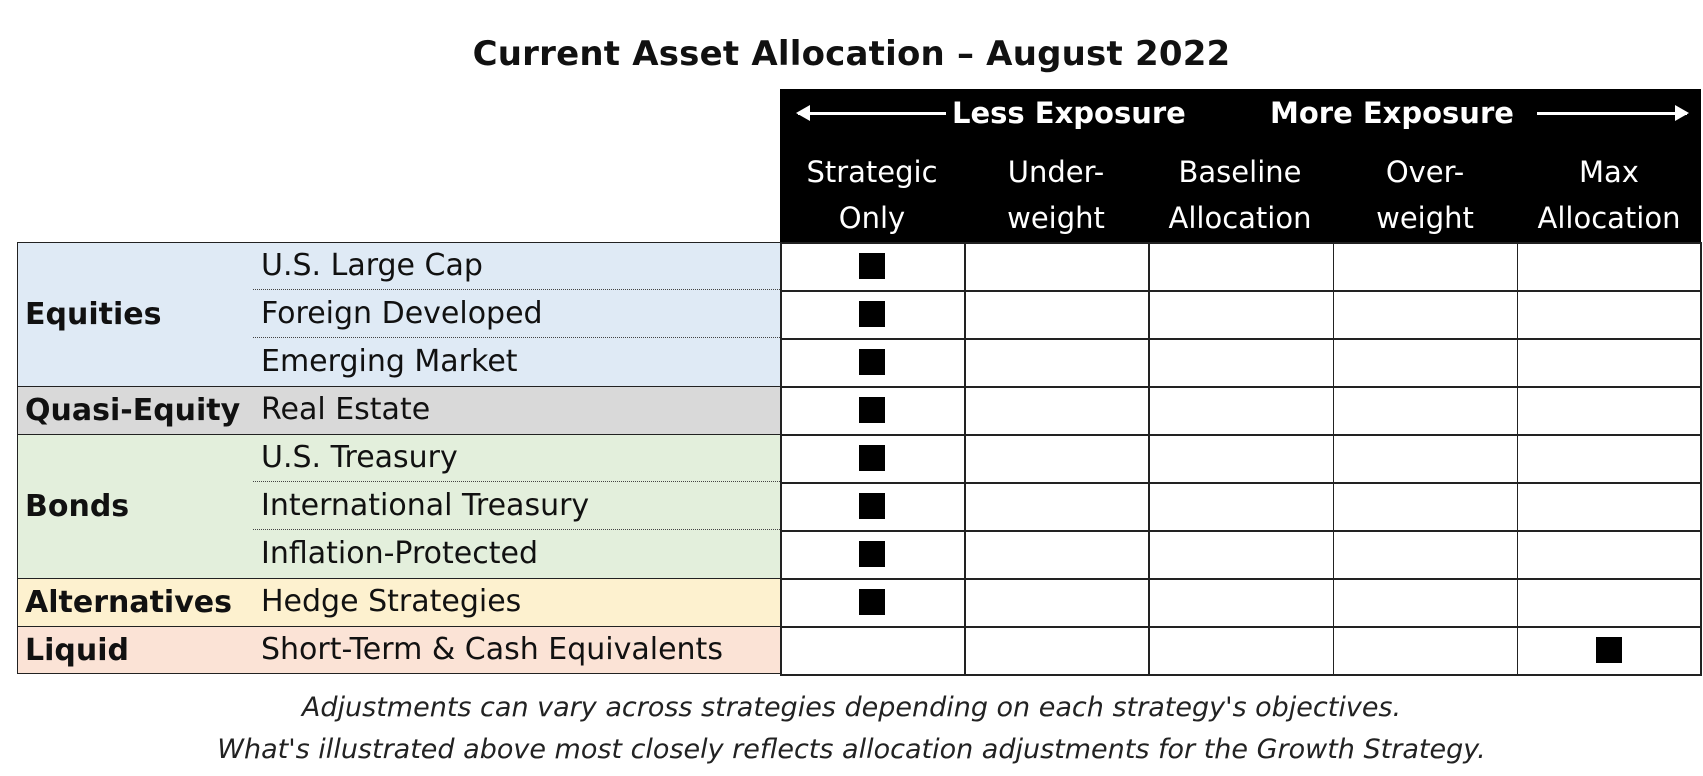 This screenshot has height=776, width=1703. What do you see at coordinates (391, 601) in the screenshot?
I see `asset-class-label: Hedge Strategies` at bounding box center [391, 601].